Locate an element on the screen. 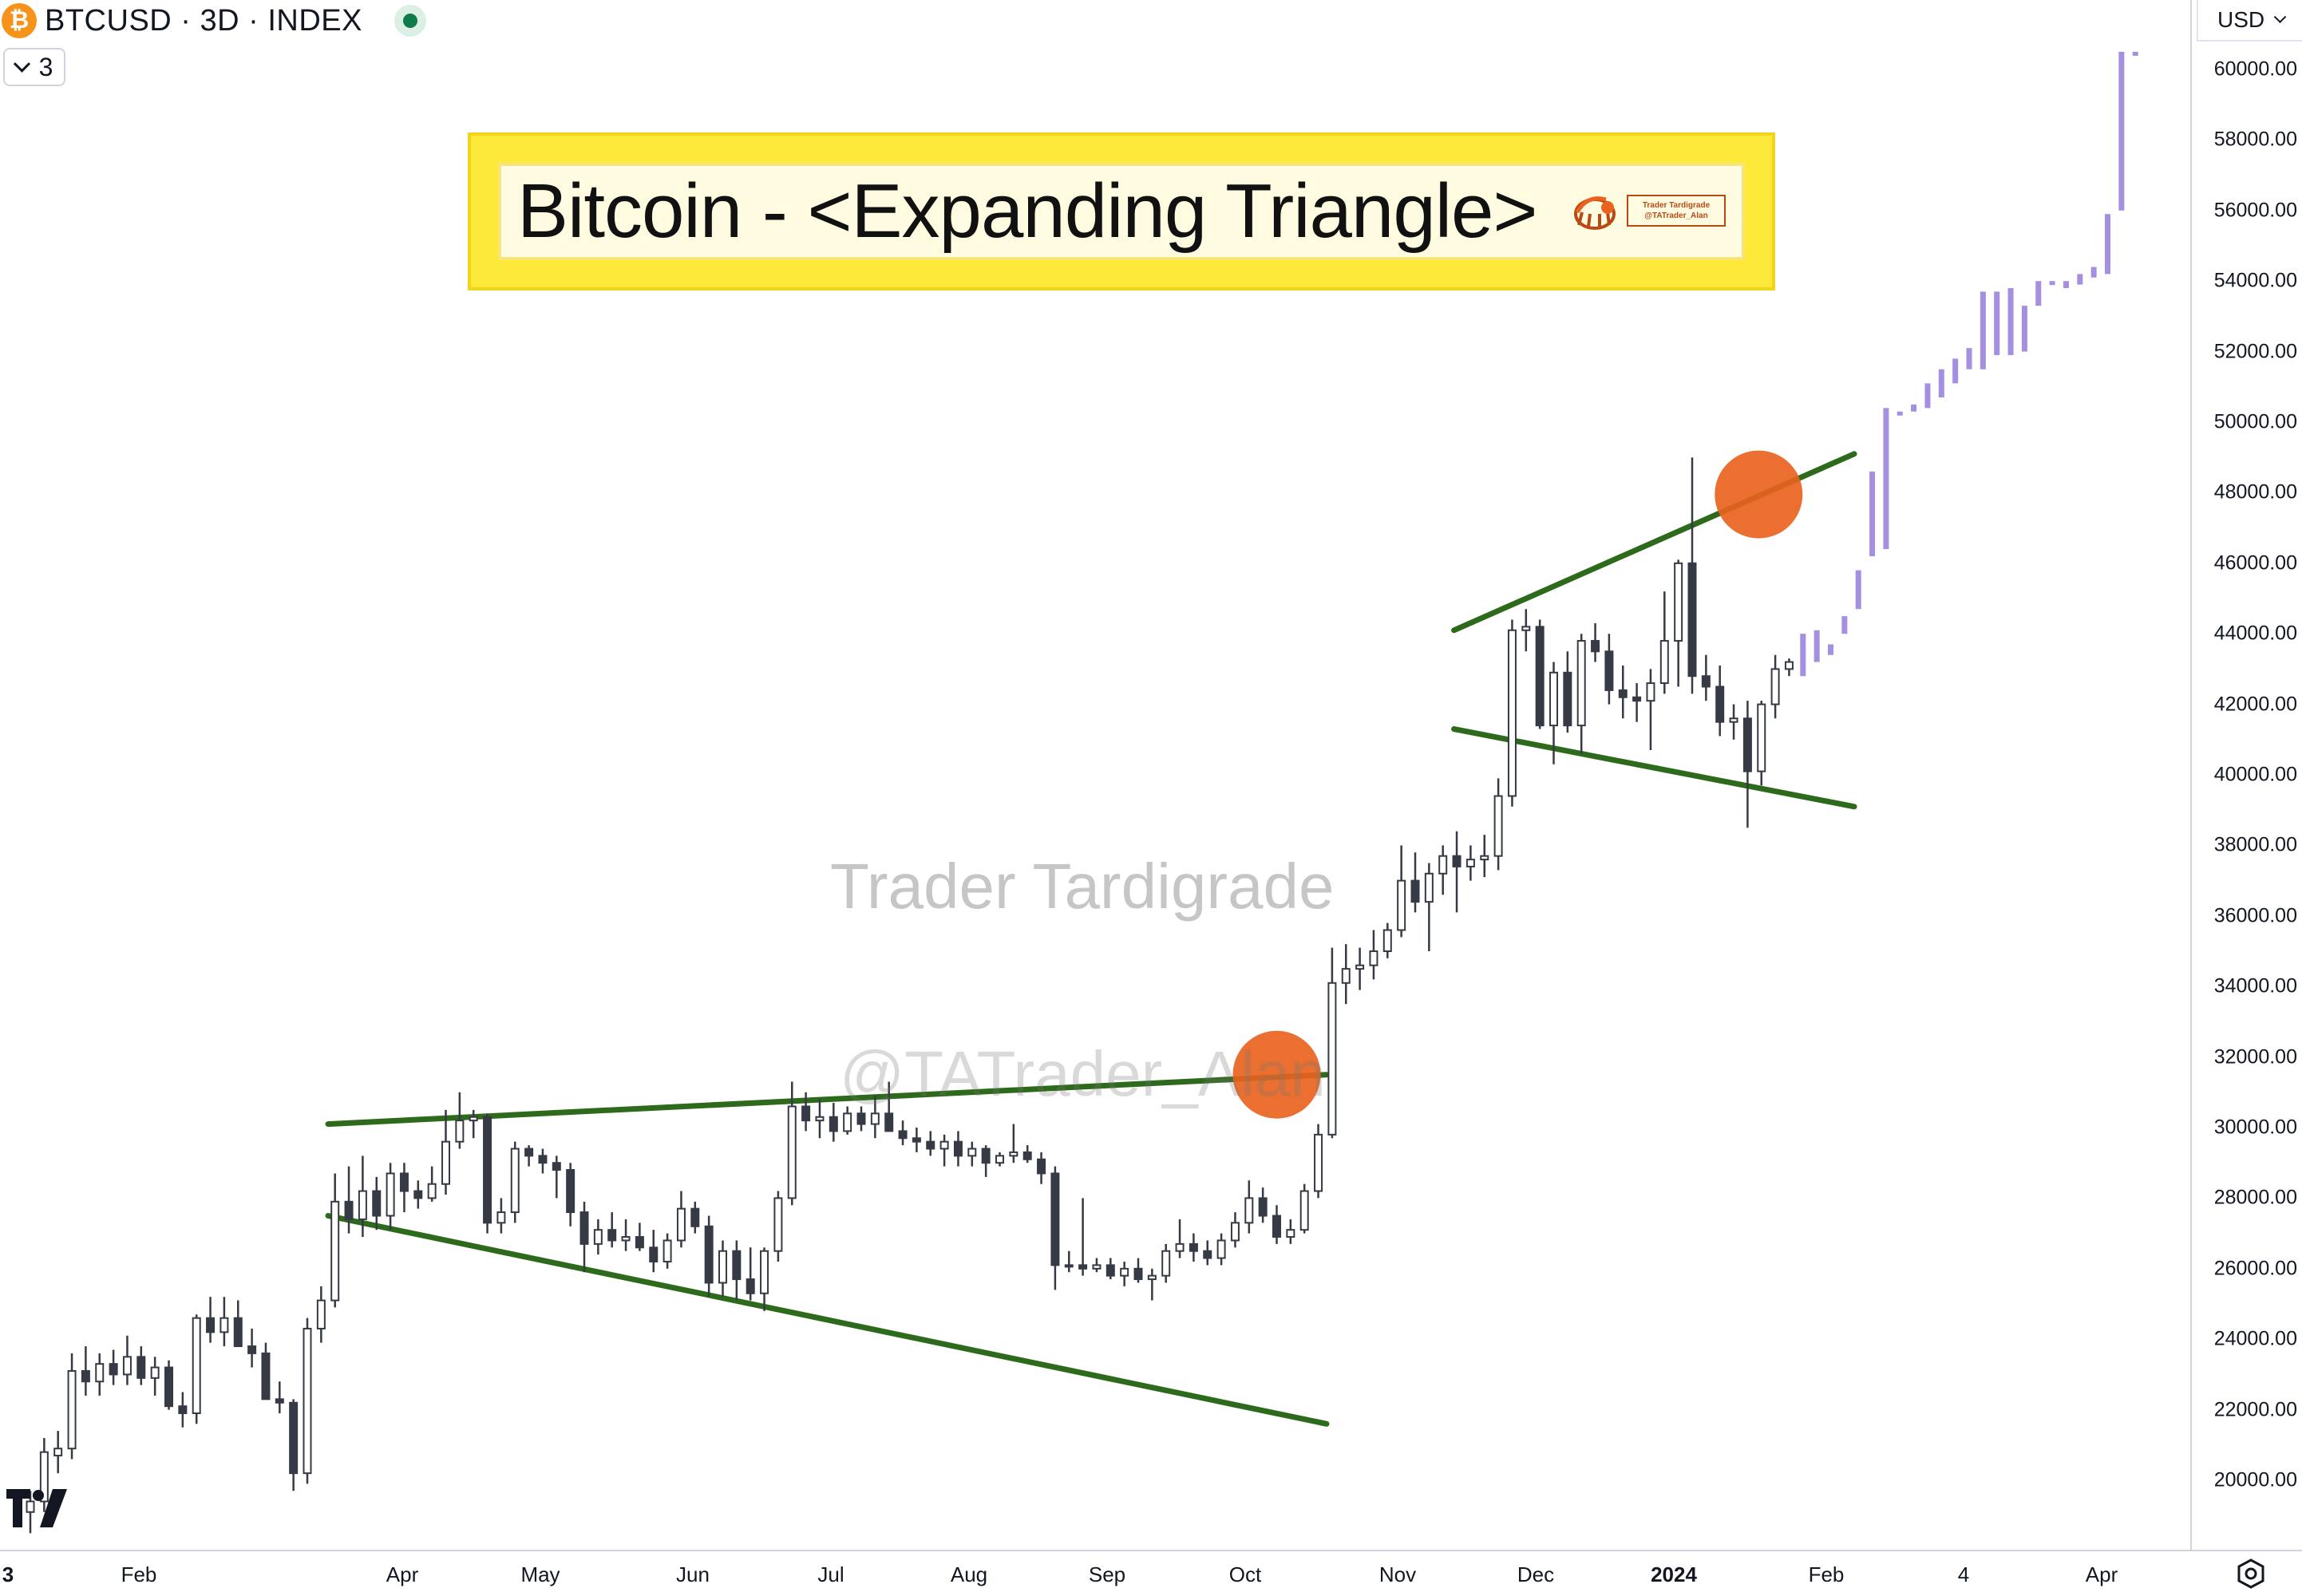  time-tick-label: Jul is located at coordinates (830, 1574).